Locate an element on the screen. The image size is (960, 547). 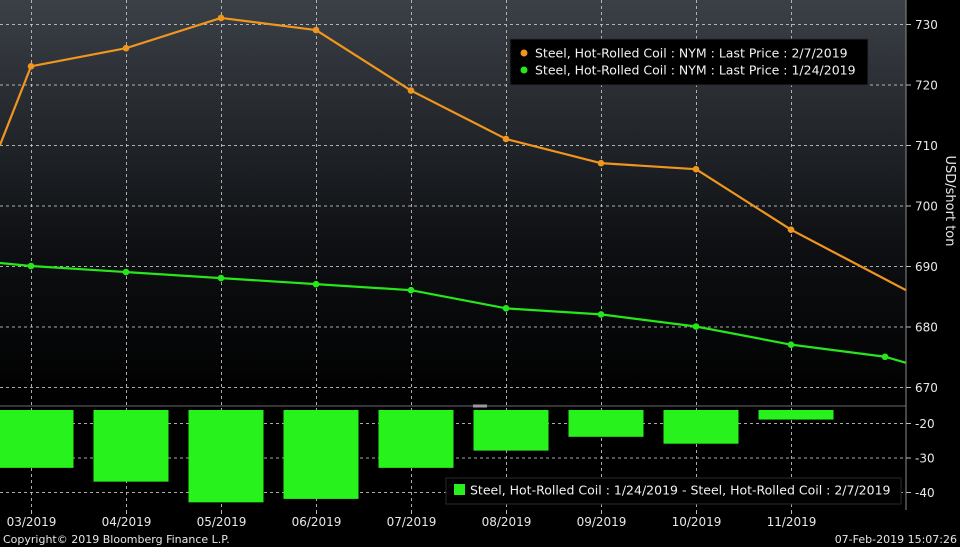
spread-y-tick-label: -40 is located at coordinates (925, 493).